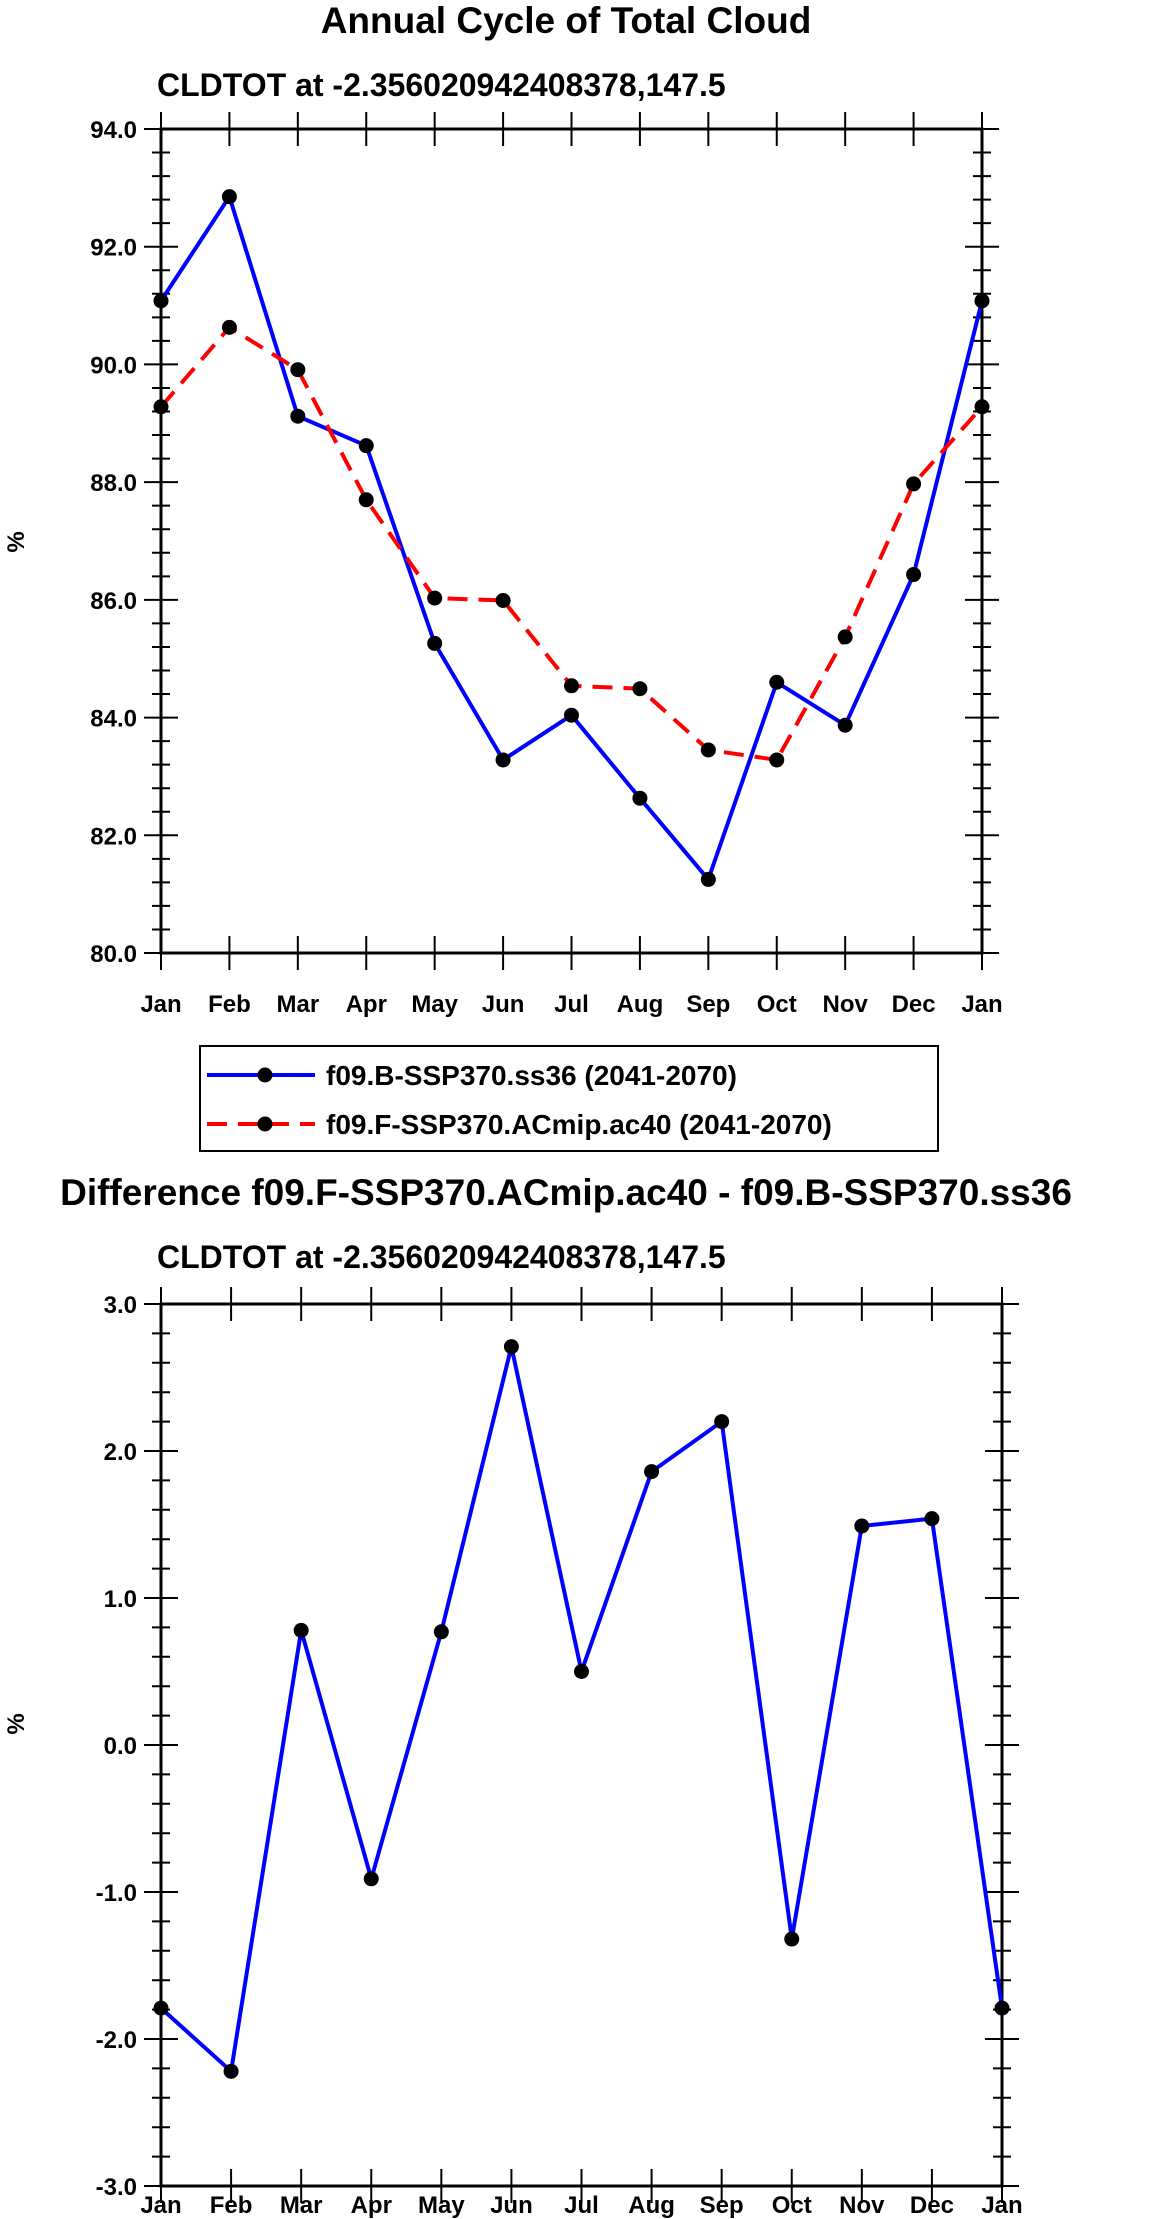 This screenshot has height=2219, width=1161. Describe the element at coordinates (116, 1893) in the screenshot. I see `y-tick-label: -1.0` at that location.